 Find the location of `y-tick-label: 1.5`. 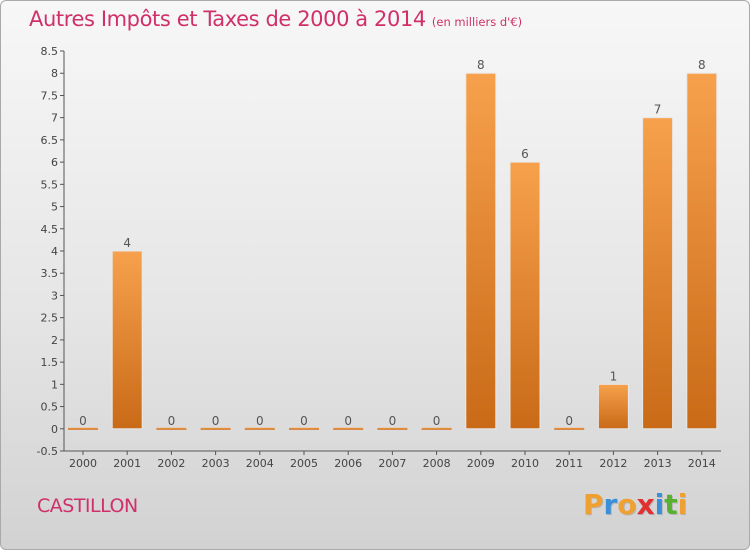

y-tick-label: 1.5 is located at coordinates (50, 362).